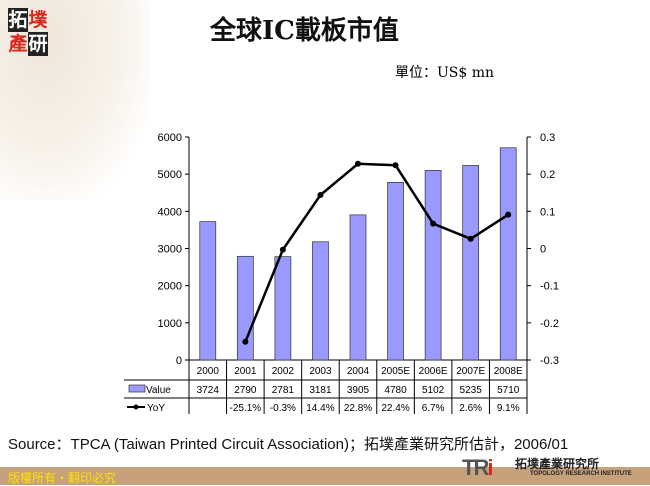 The height and width of the screenshot is (486, 650). I want to click on table-yoy: 2.6%, so click(470, 408).